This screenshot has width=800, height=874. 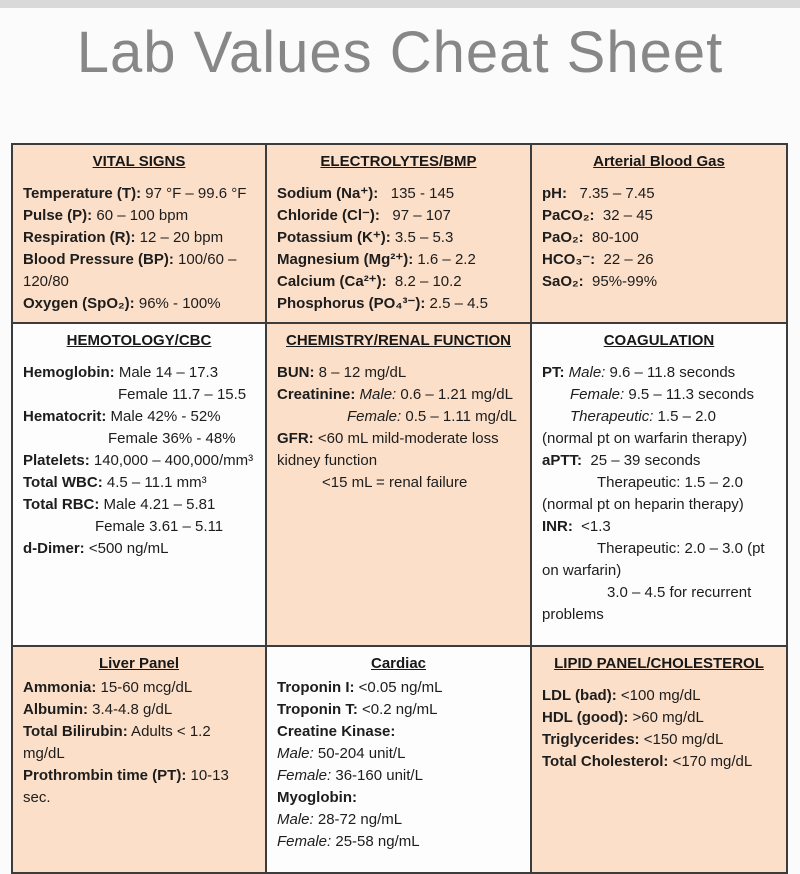 I want to click on lab-text: 28-72 ng/mL, so click(x=358, y=819).